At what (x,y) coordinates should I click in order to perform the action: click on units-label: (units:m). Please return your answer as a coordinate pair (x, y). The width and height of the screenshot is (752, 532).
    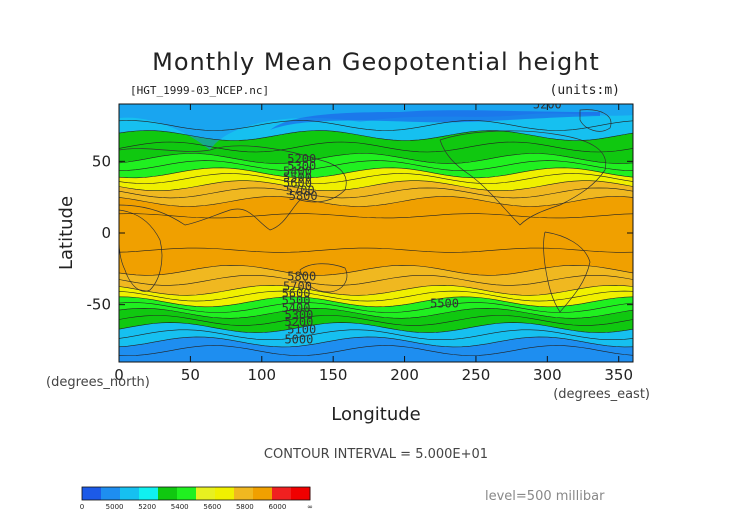
    Looking at the image, I should click on (585, 90).